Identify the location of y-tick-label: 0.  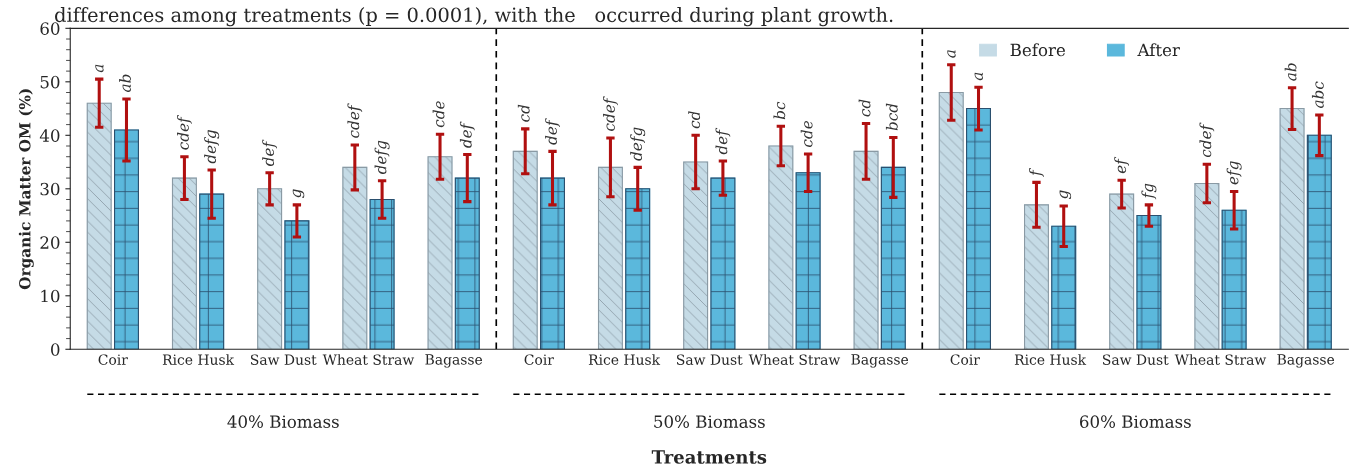
(55, 349).